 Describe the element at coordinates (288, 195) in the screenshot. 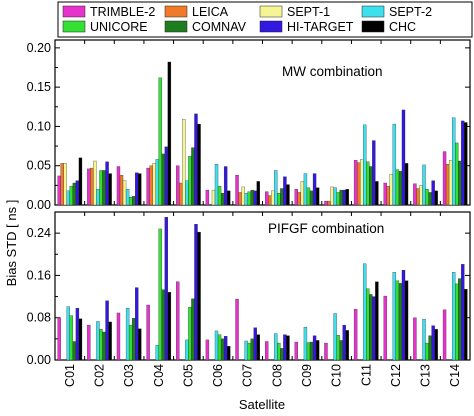

I see `bar-chc-c08` at that location.